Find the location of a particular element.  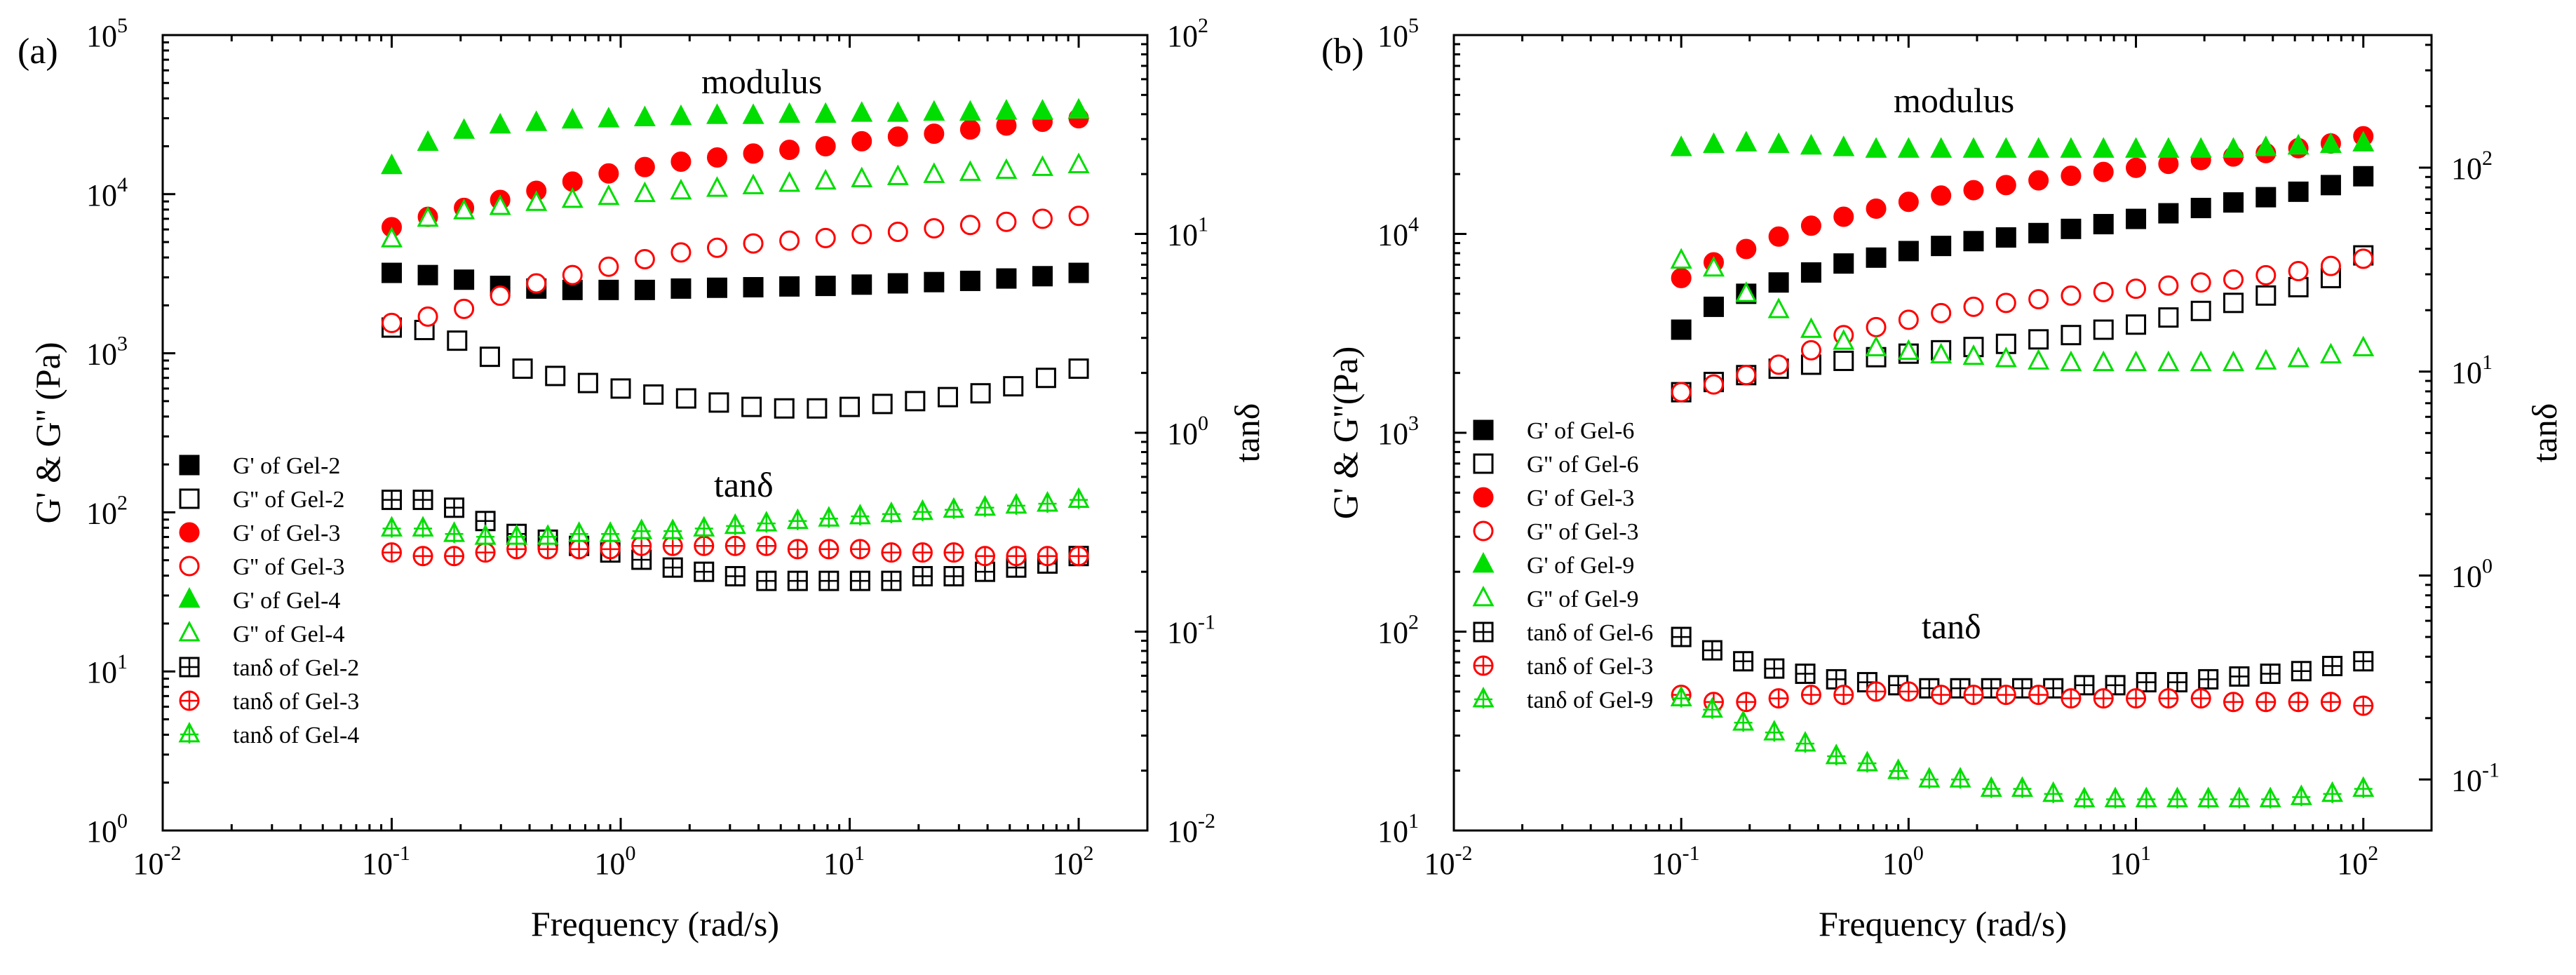

x-tick-label: 10⁻¹ is located at coordinates (1676, 861).